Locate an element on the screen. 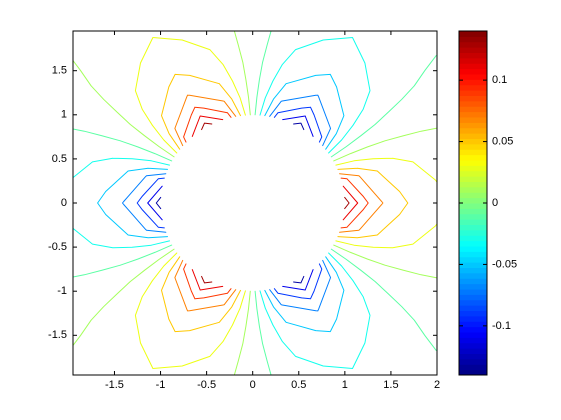 The width and height of the screenshot is (561, 420). colorbar-tick-label: 0.1 is located at coordinates (499, 80).